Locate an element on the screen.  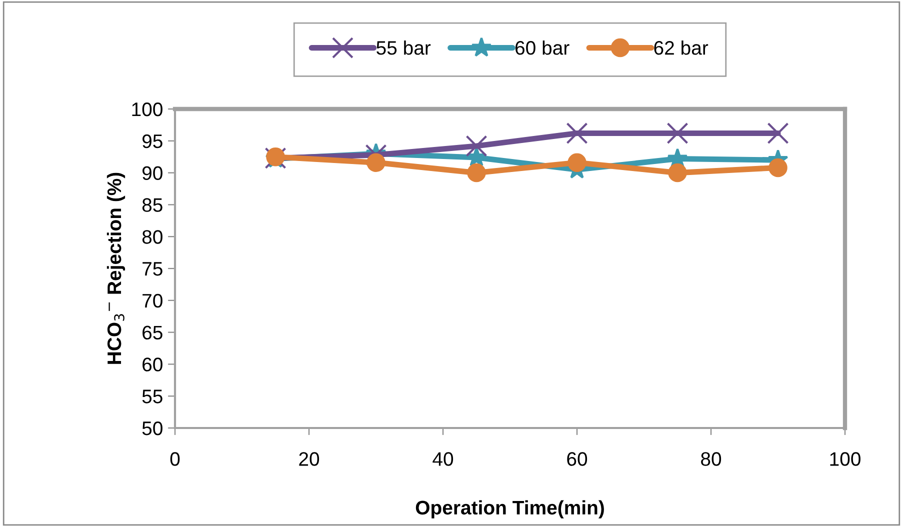
y-tick-label: 75 is located at coordinates (152, 269).